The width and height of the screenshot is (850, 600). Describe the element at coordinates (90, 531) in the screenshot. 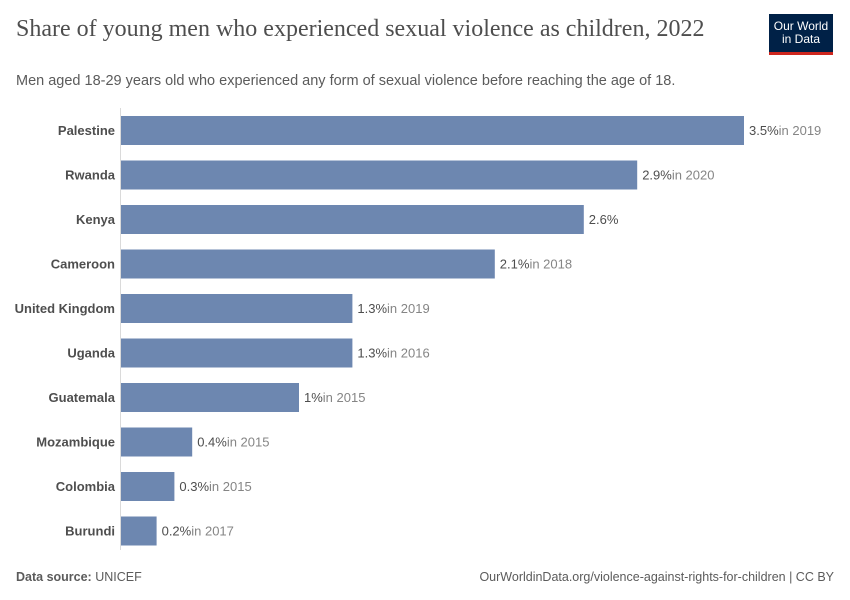

I see `category-label: Burundi` at that location.